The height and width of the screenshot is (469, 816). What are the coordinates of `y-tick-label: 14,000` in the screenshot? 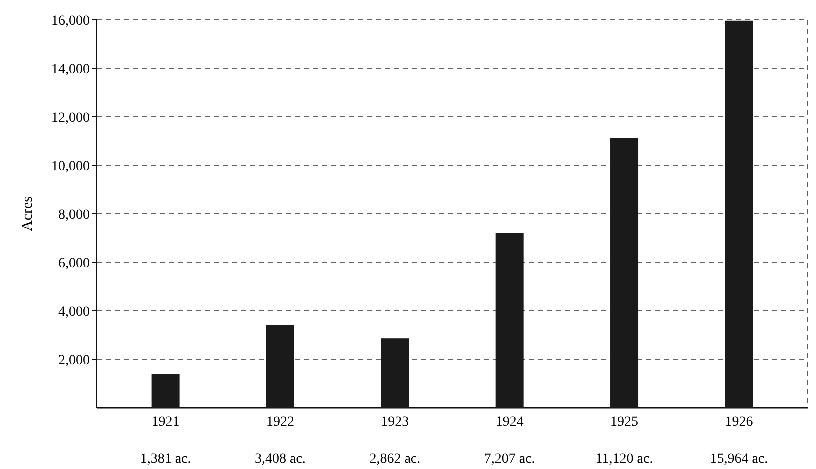 It's located at (71, 70).